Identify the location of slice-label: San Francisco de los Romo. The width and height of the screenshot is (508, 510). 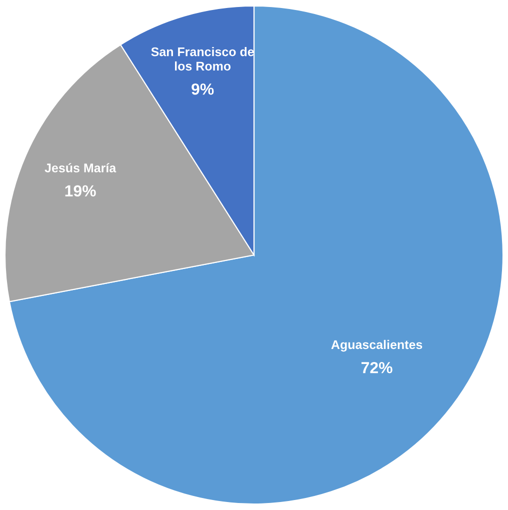
(202, 59).